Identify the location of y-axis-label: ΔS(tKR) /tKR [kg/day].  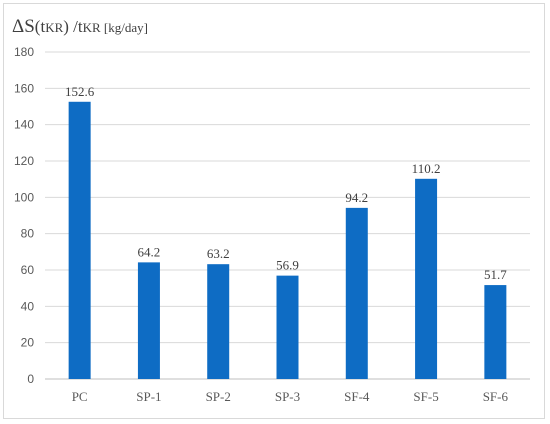
(80, 26).